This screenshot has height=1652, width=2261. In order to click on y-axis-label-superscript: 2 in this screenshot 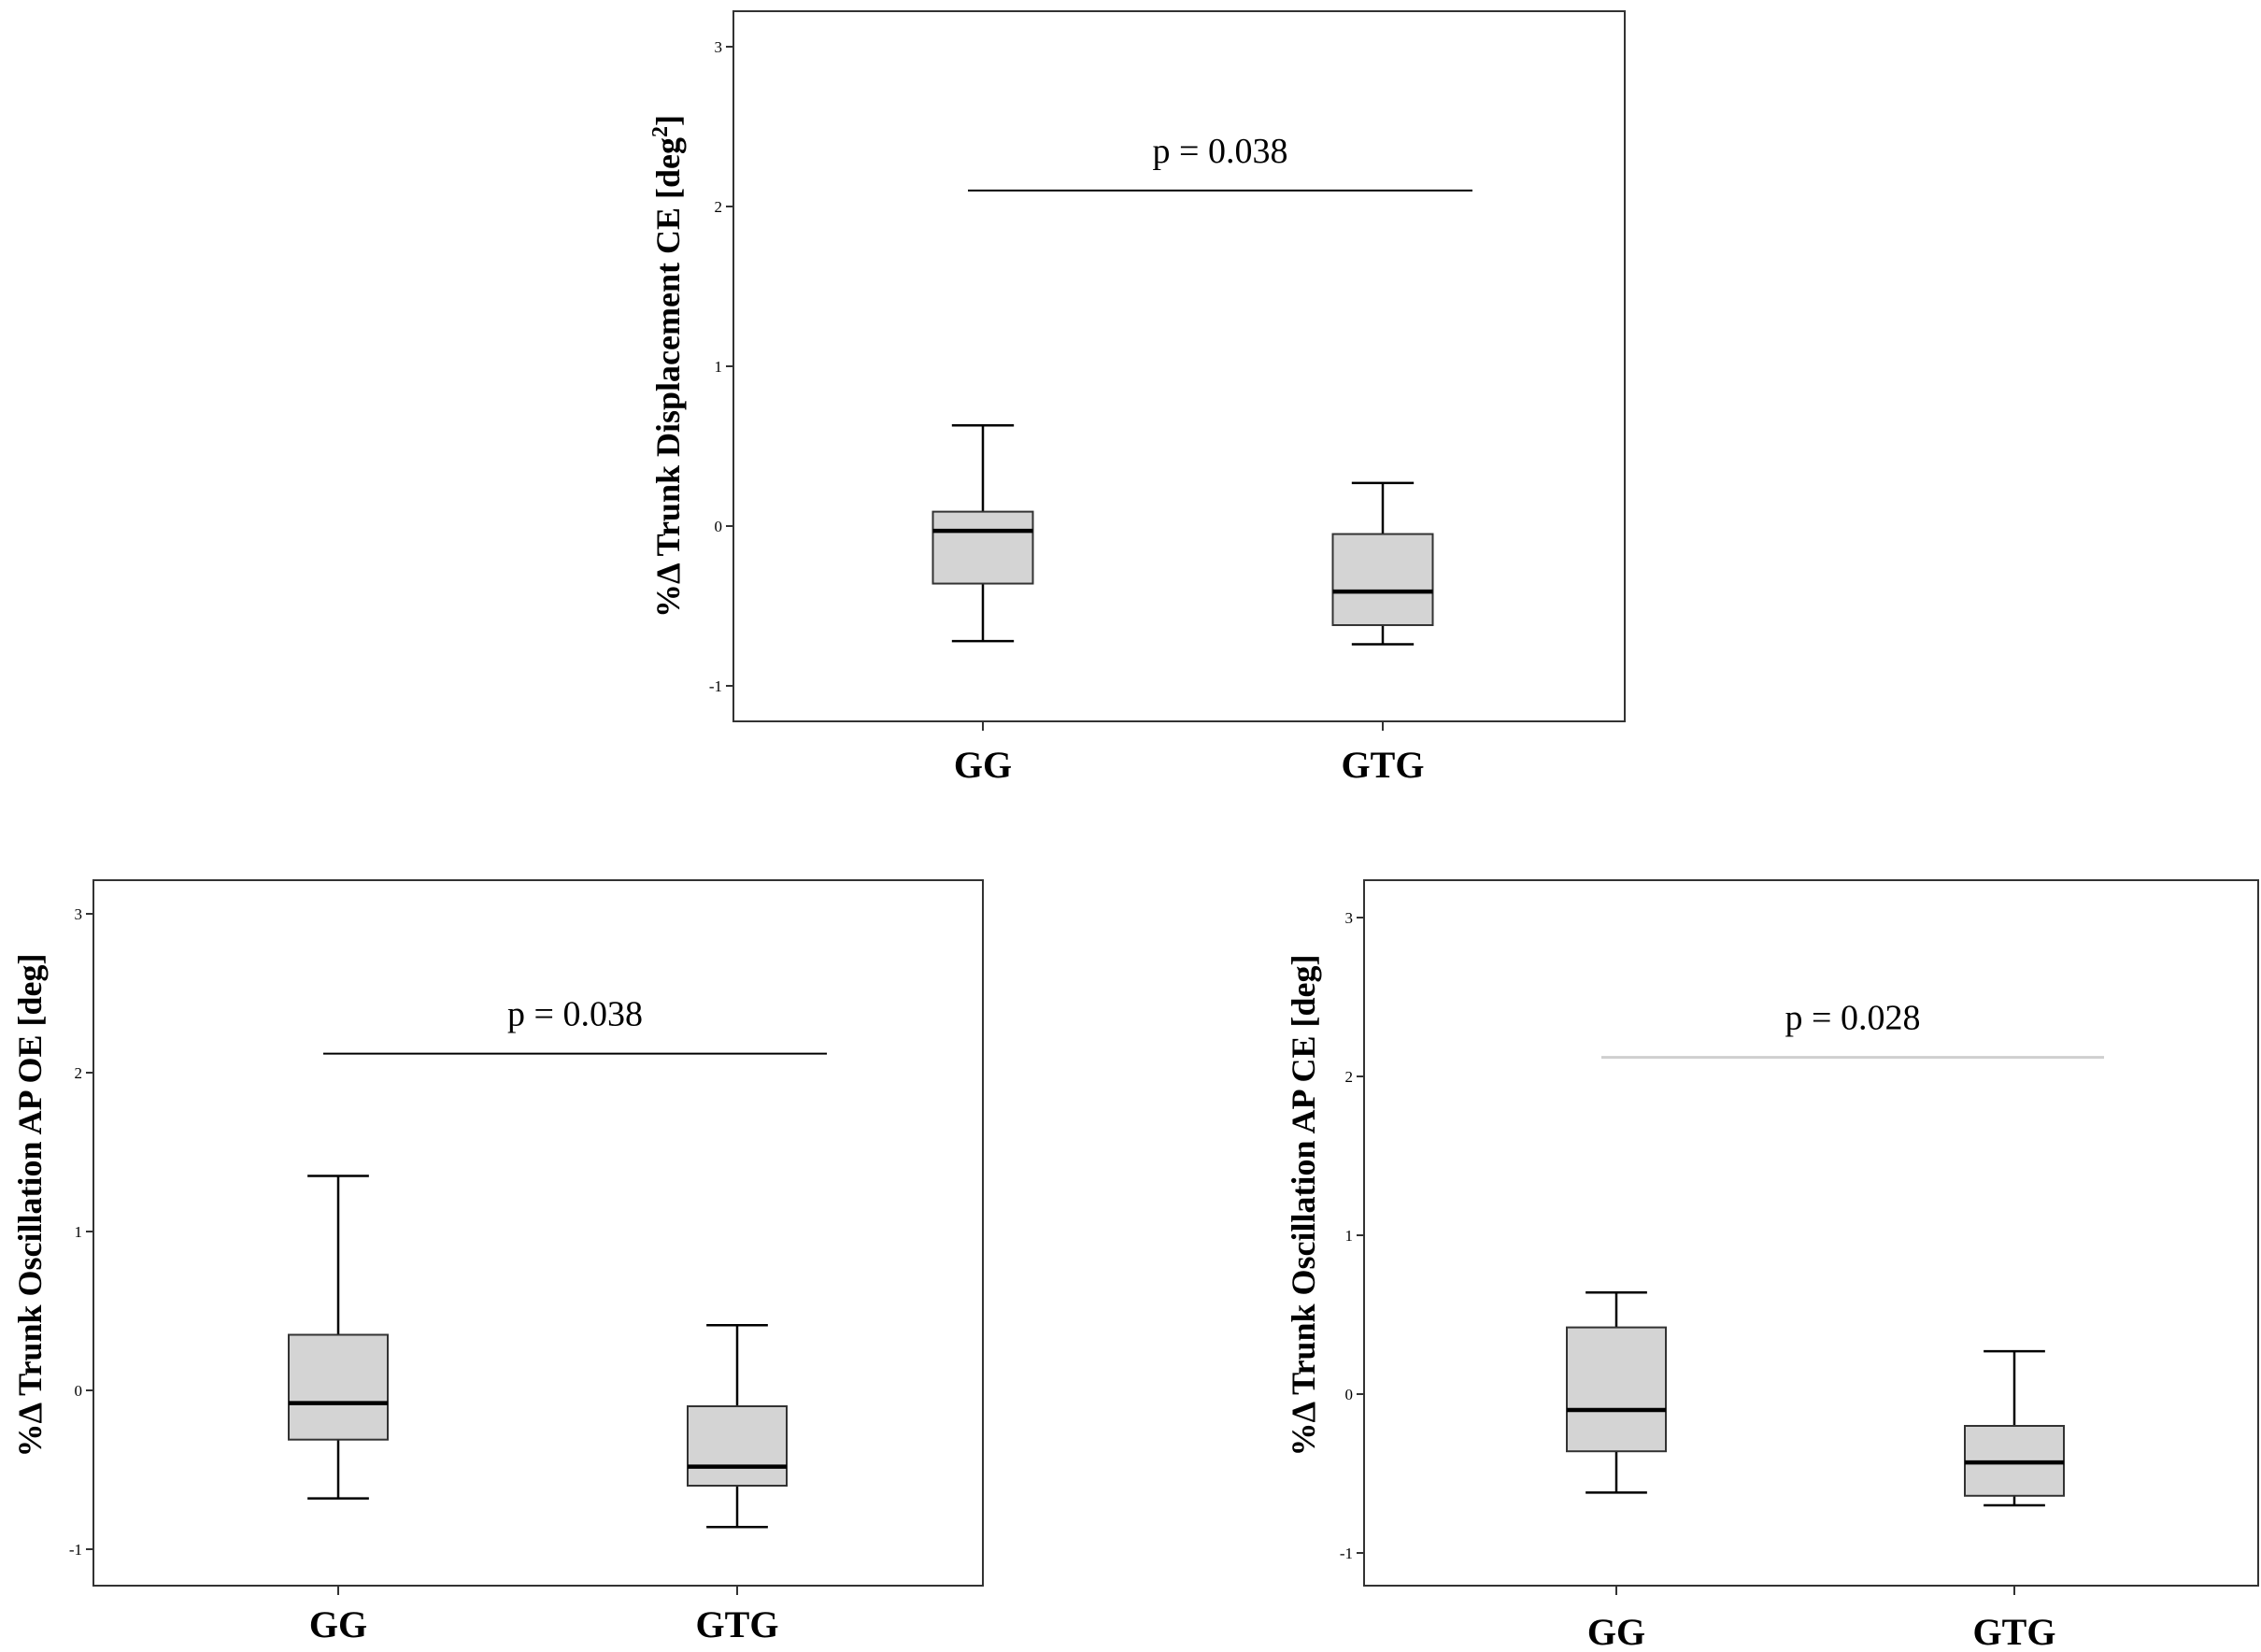, I will do `click(660, 132)`.